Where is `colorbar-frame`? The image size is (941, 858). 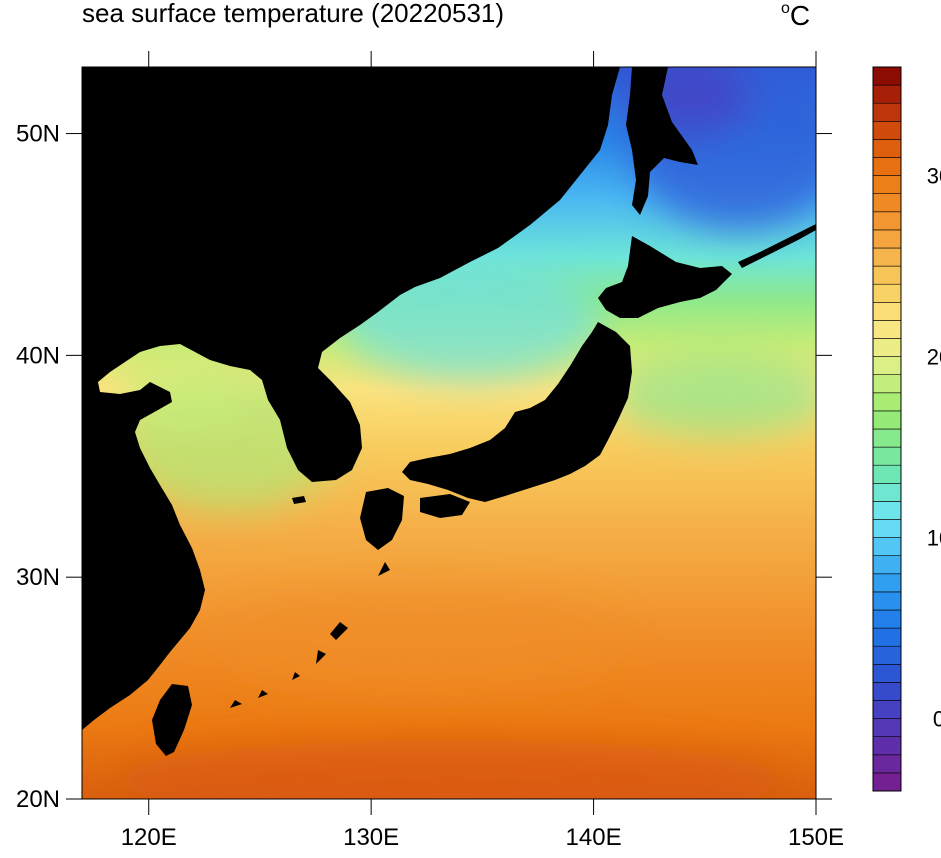 colorbar-frame is located at coordinates (887, 429).